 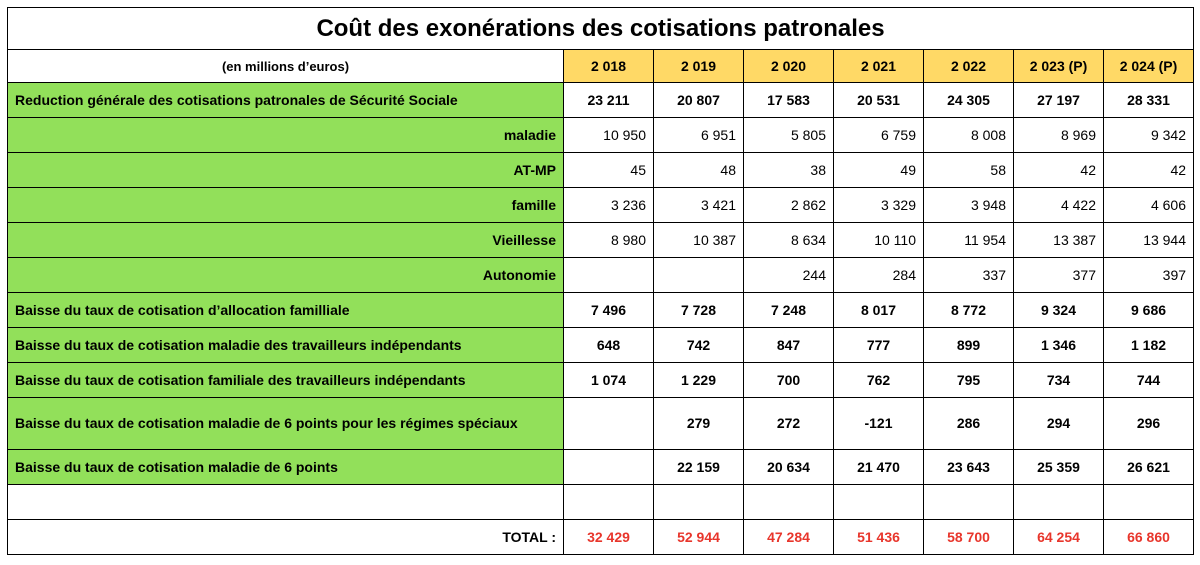 I want to click on cell-value: 742, so click(x=698, y=345).